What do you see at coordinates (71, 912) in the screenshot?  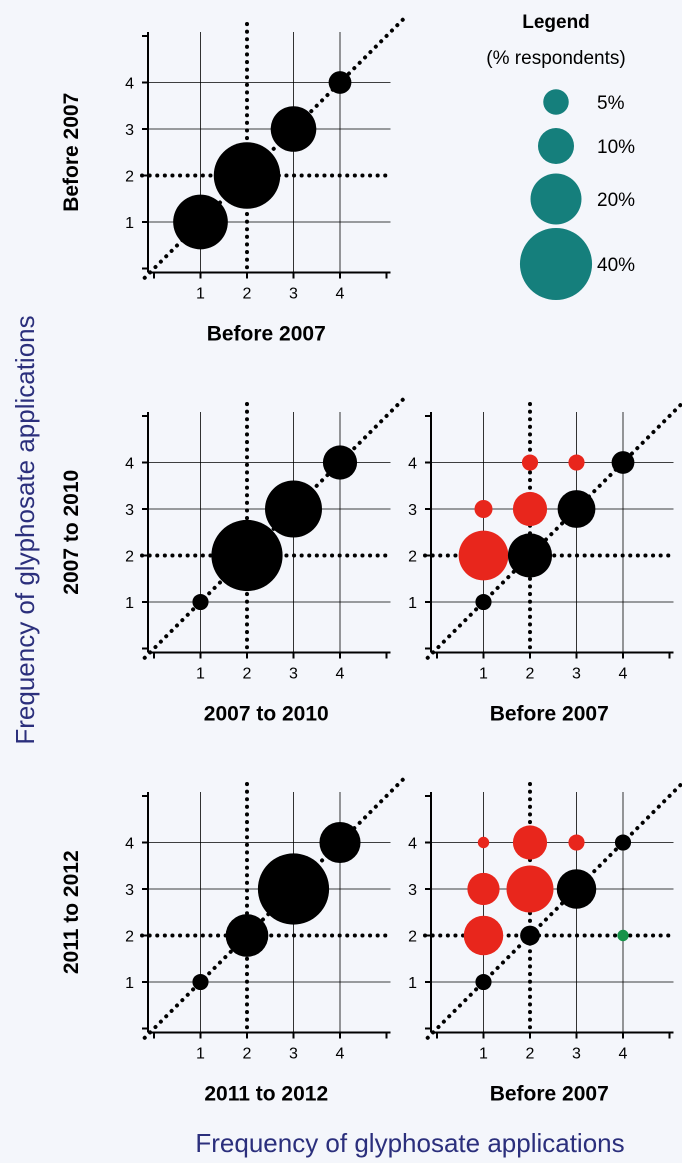 I see `y-axis-label: 2011 to 2012` at bounding box center [71, 912].